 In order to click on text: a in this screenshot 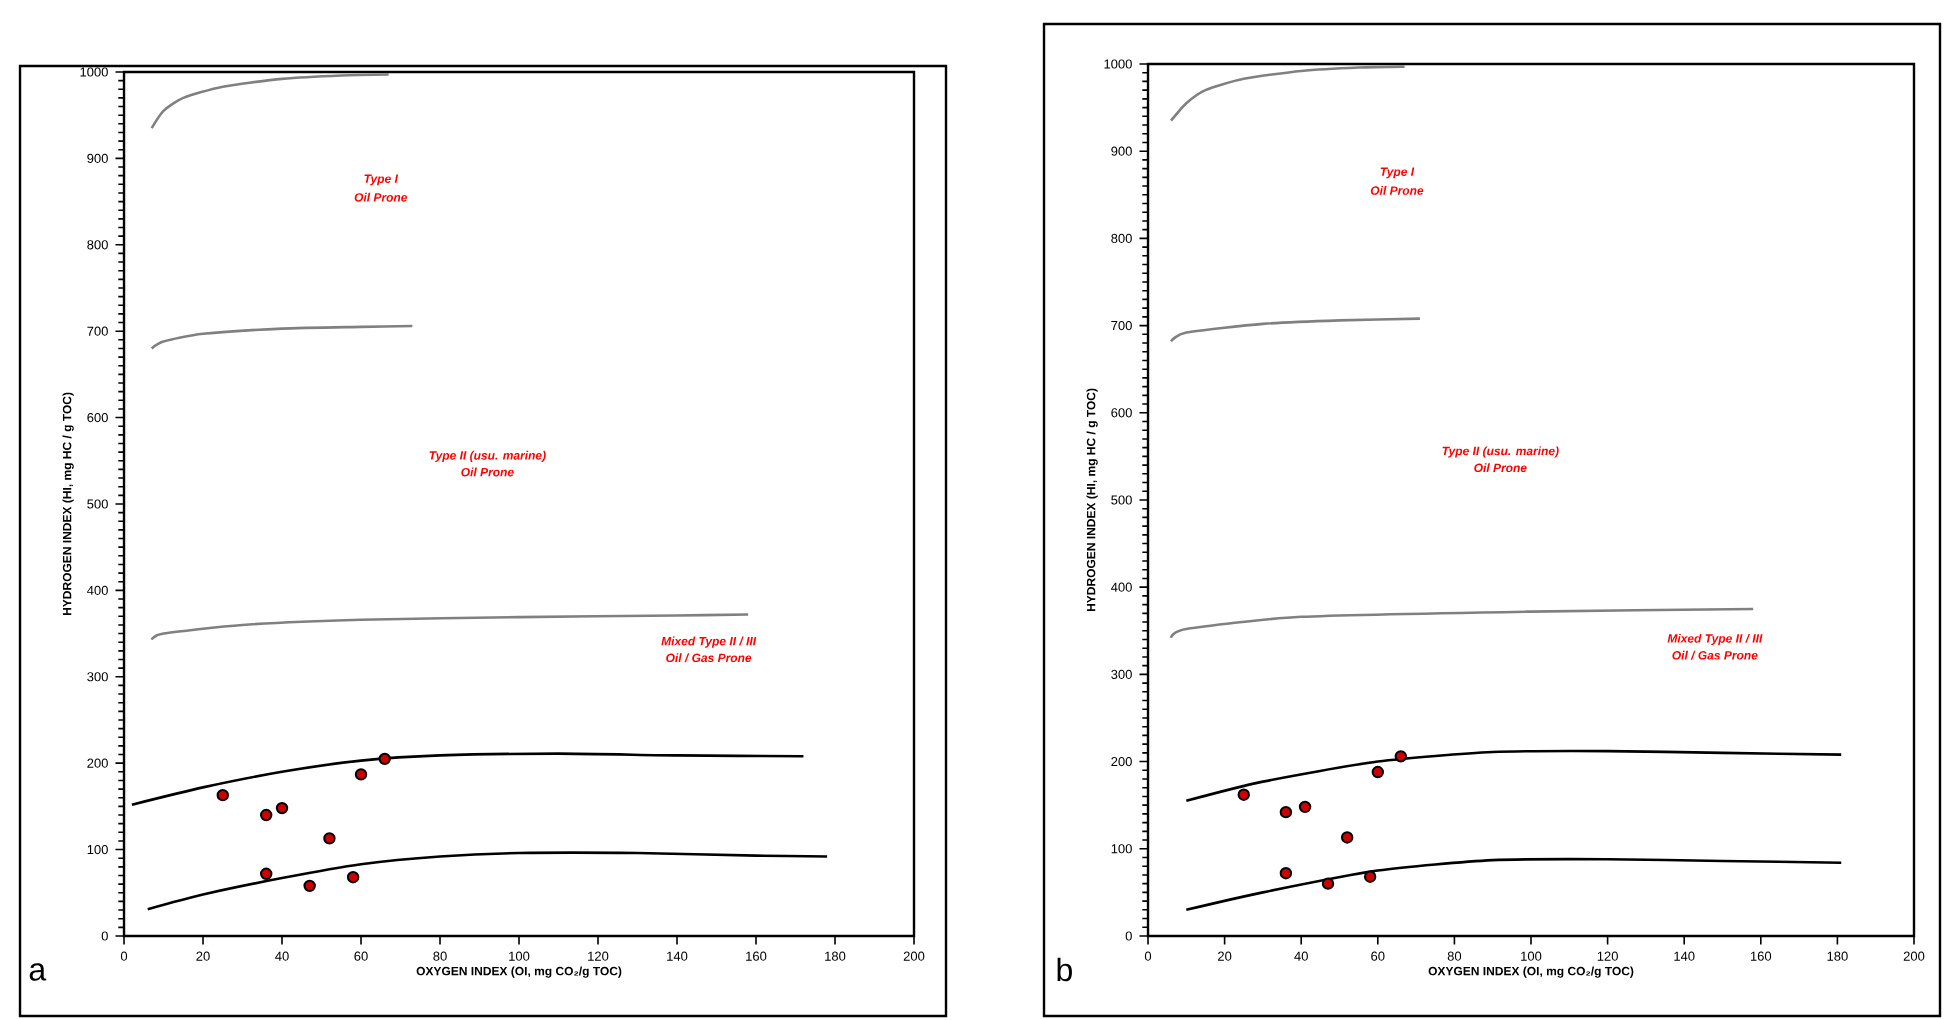, I will do `click(38, 972)`.